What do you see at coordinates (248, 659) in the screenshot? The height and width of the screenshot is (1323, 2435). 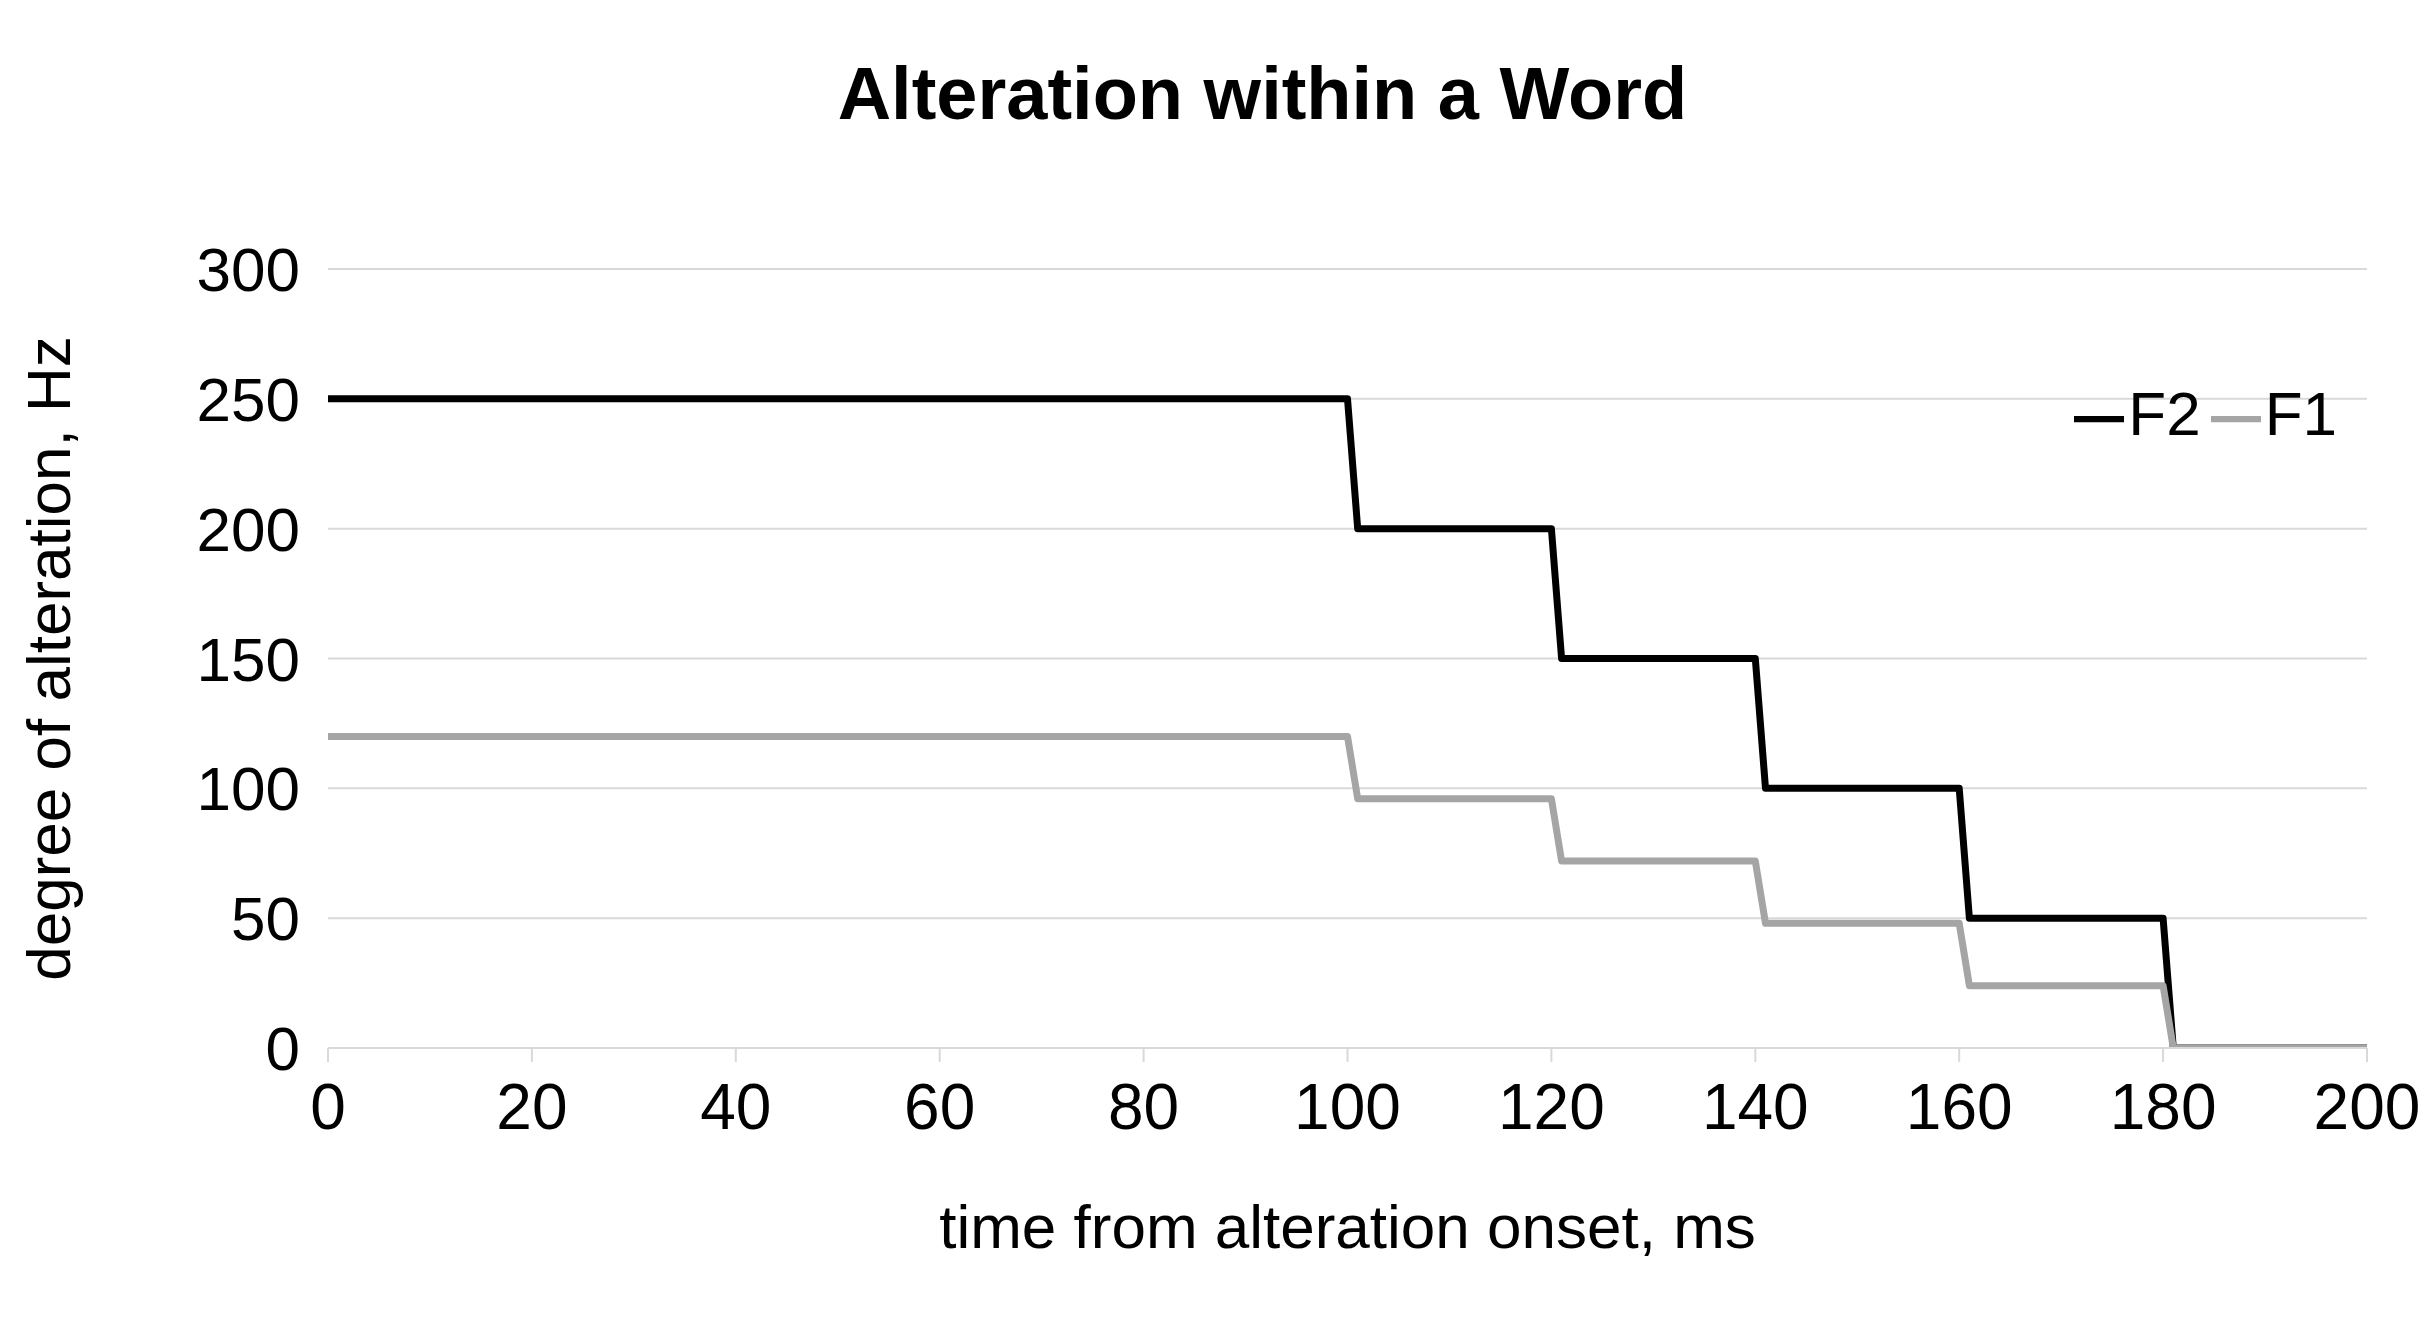 I see `y-tick-label: 150` at bounding box center [248, 659].